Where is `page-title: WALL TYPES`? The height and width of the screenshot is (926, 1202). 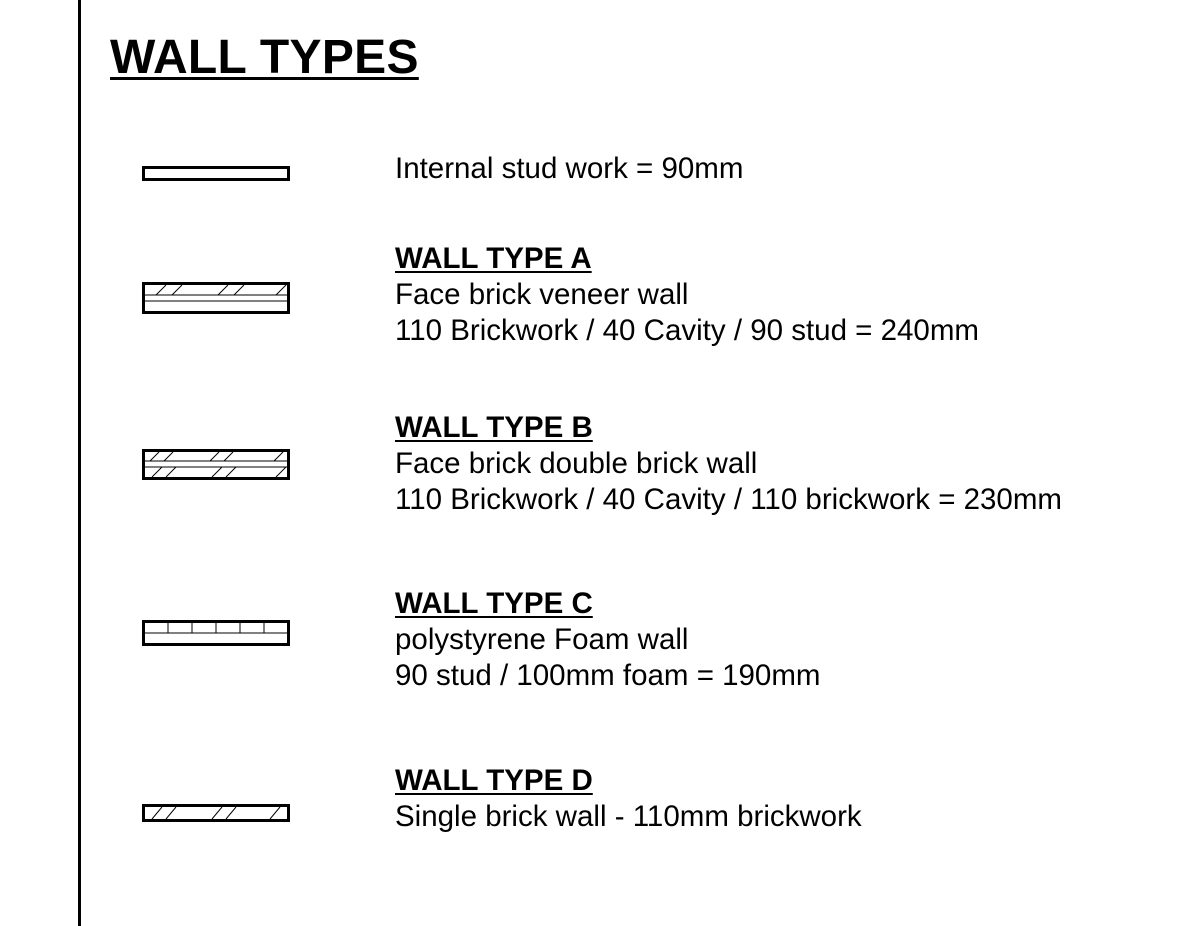
page-title: WALL TYPES is located at coordinates (264, 57).